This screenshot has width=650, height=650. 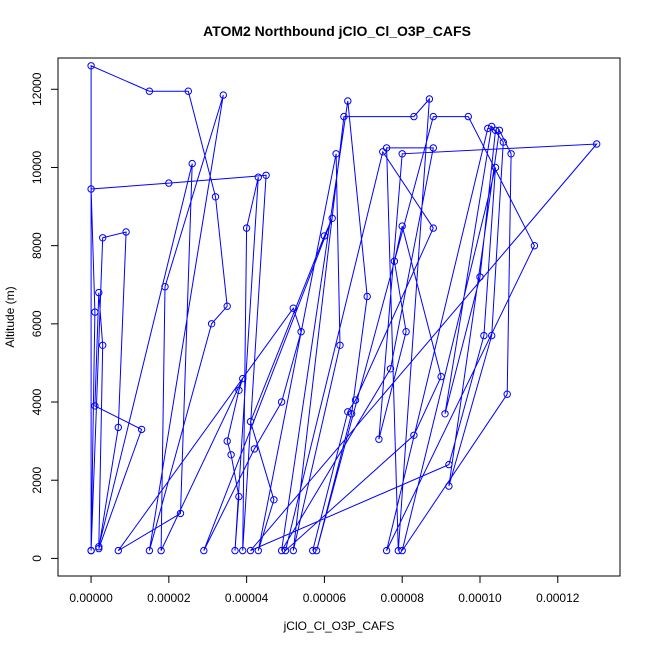 I want to click on y-tick-label: 8000, so click(x=37, y=245).